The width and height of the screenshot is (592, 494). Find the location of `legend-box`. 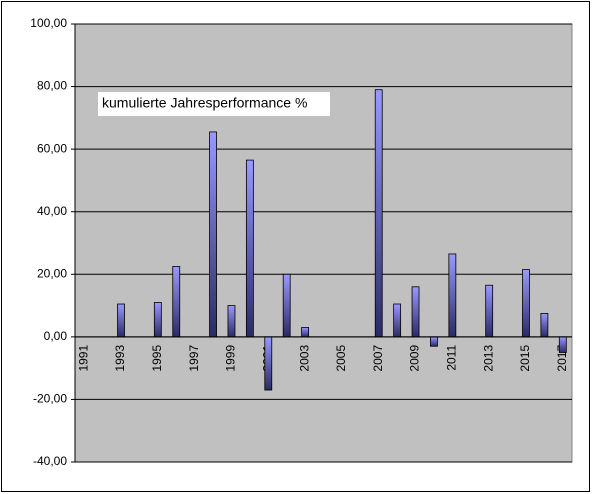

legend-box is located at coordinates (214, 104).